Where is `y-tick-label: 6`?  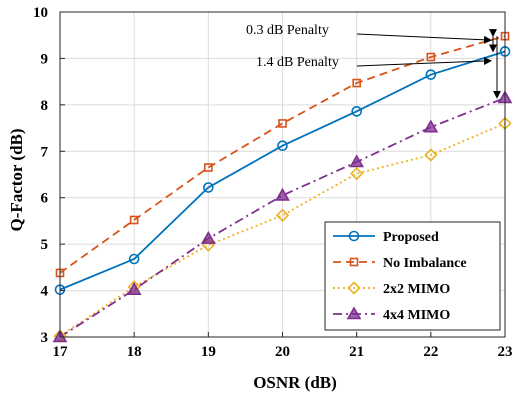 y-tick-label: 6 is located at coordinates (45, 199).